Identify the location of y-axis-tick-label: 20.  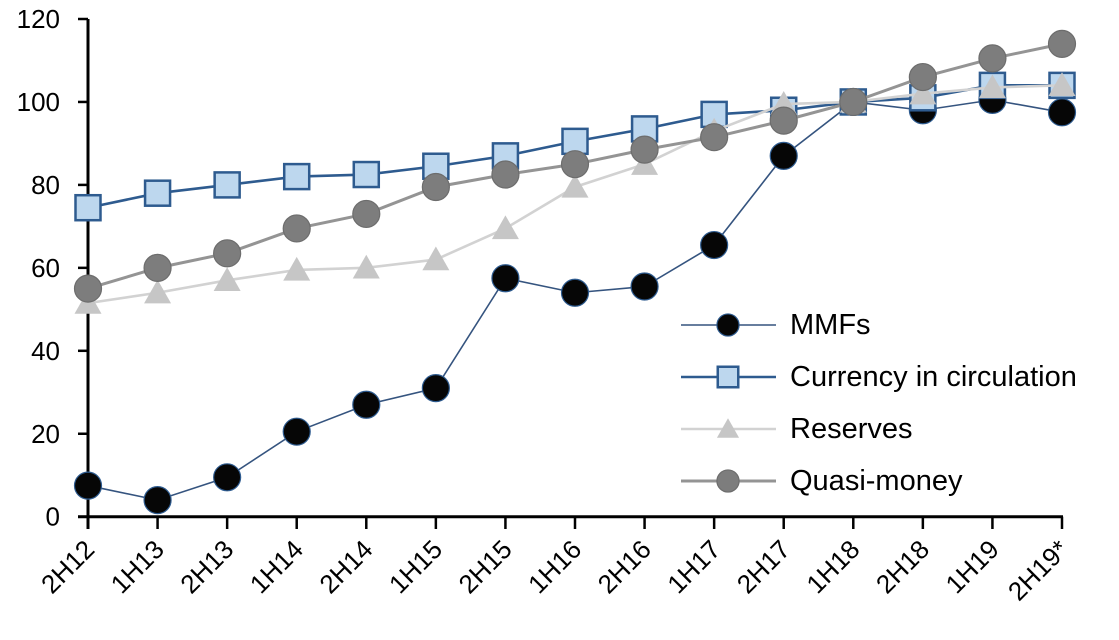
(45, 434).